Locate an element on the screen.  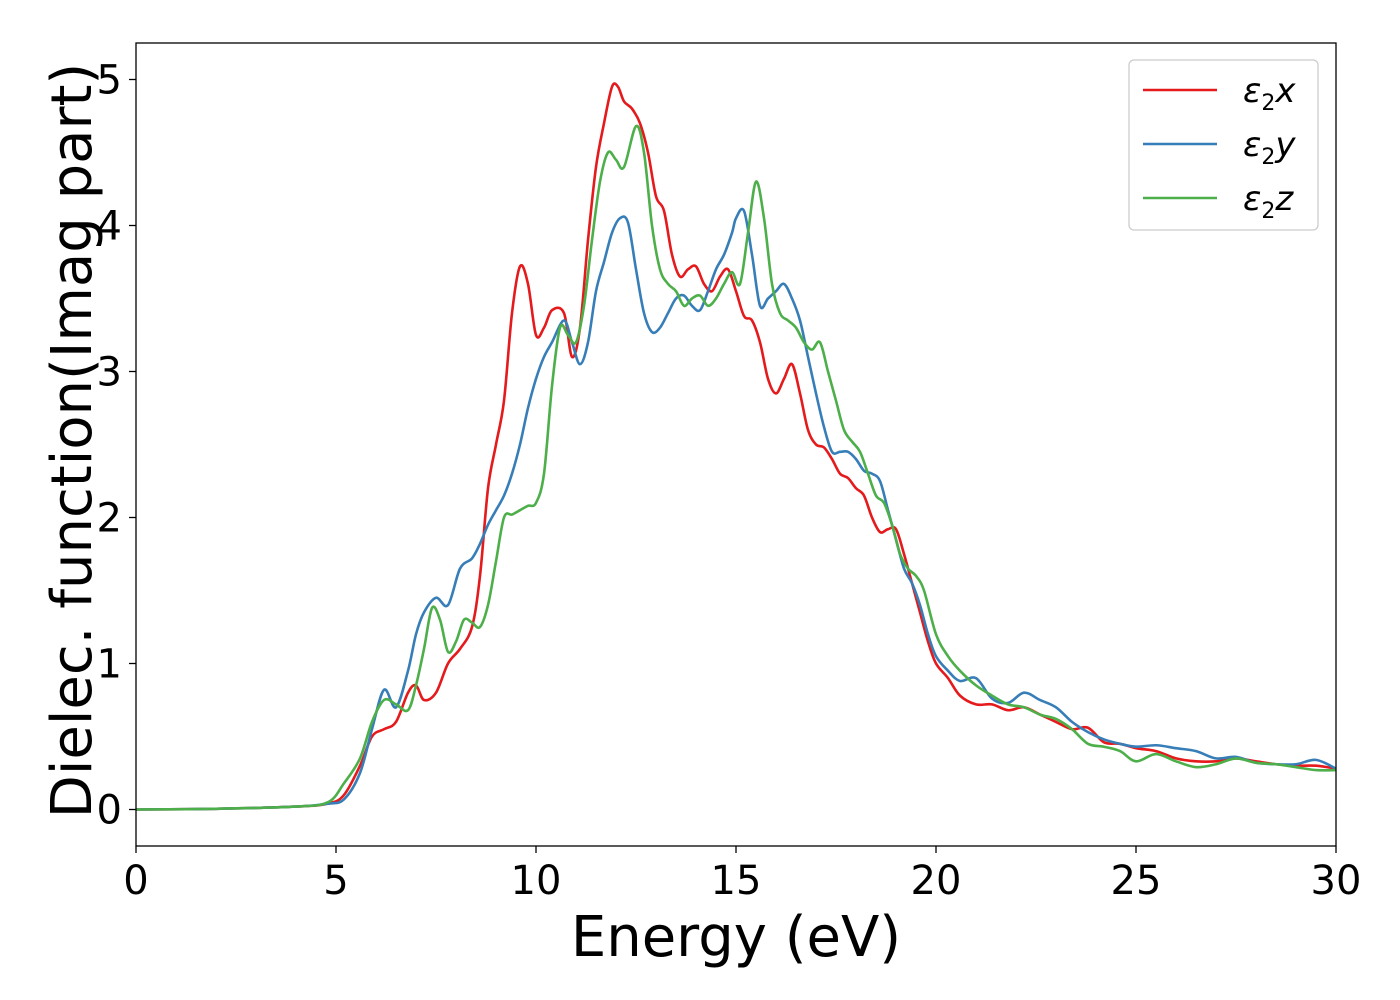
y-tick-label: 3 is located at coordinates (109, 373).